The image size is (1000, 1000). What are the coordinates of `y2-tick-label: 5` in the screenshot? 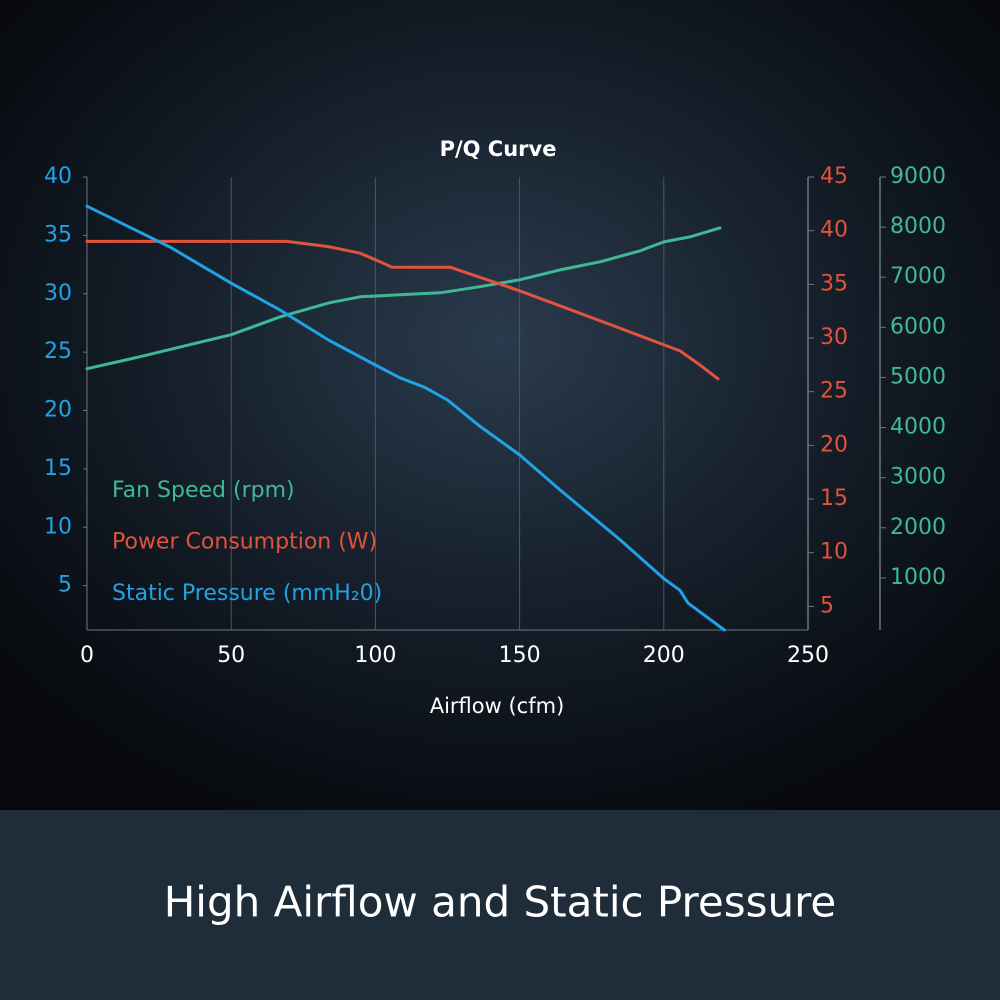 It's located at (827, 605).